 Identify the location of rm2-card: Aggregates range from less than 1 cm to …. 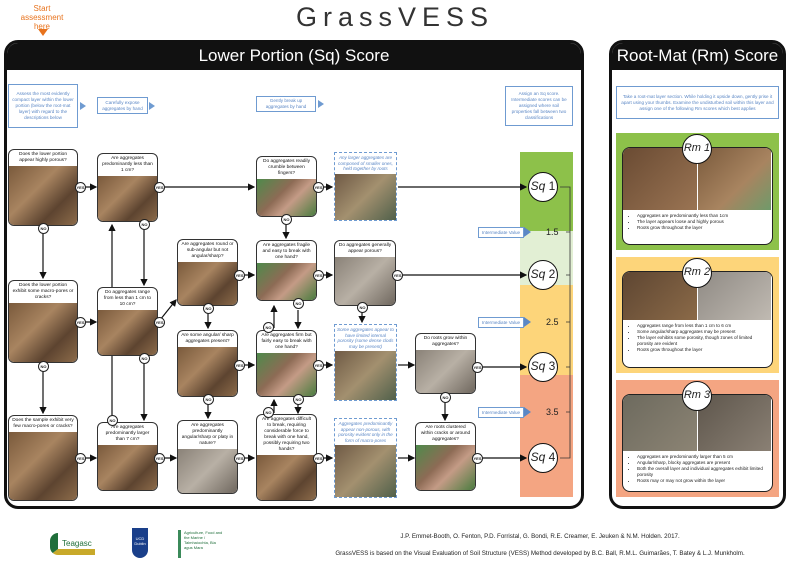
(697, 315).